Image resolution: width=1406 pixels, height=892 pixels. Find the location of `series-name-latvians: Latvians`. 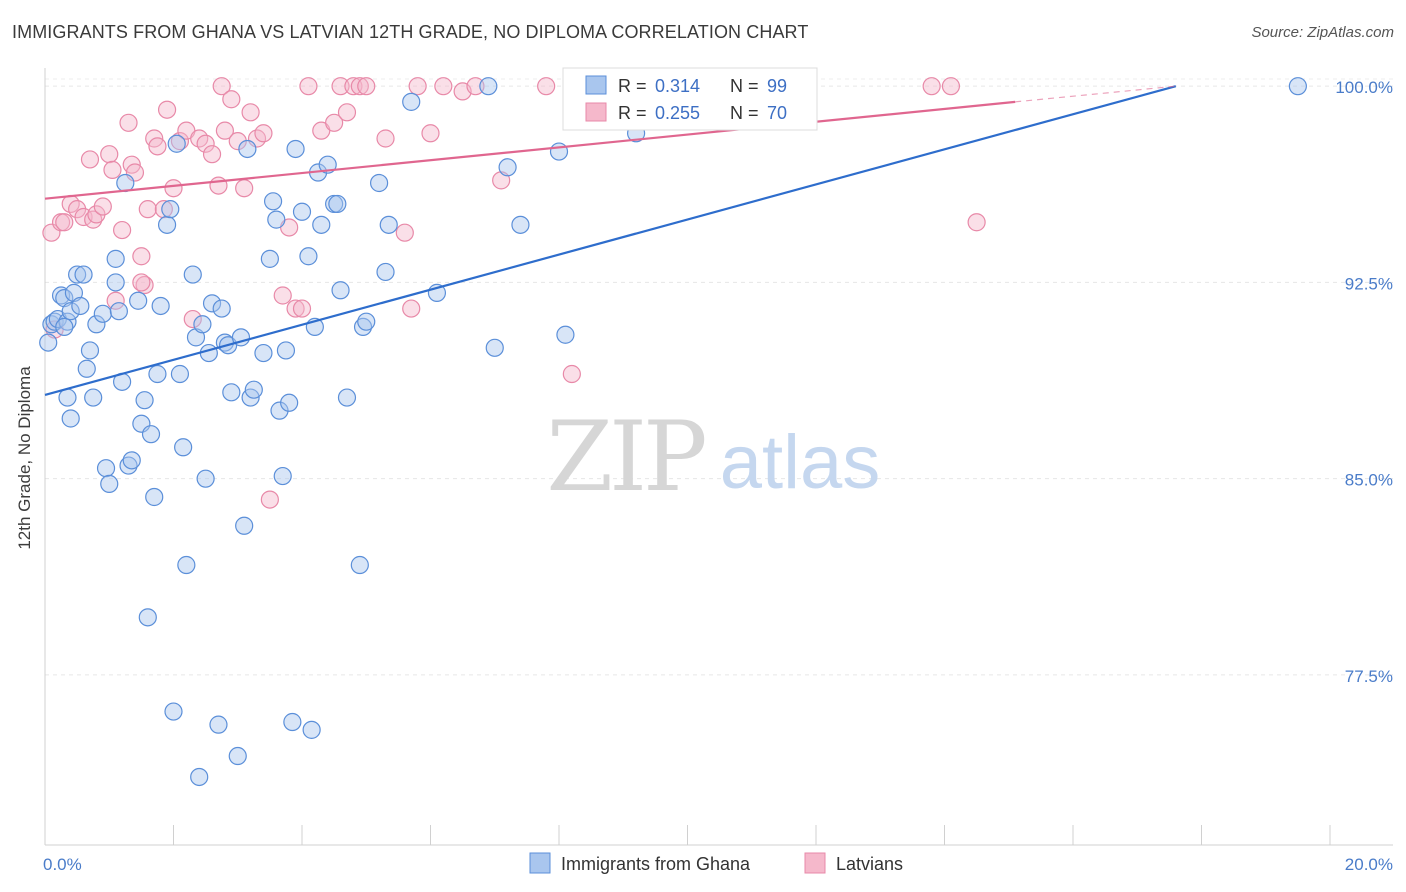

series-name-latvians: Latvians is located at coordinates (869, 864).